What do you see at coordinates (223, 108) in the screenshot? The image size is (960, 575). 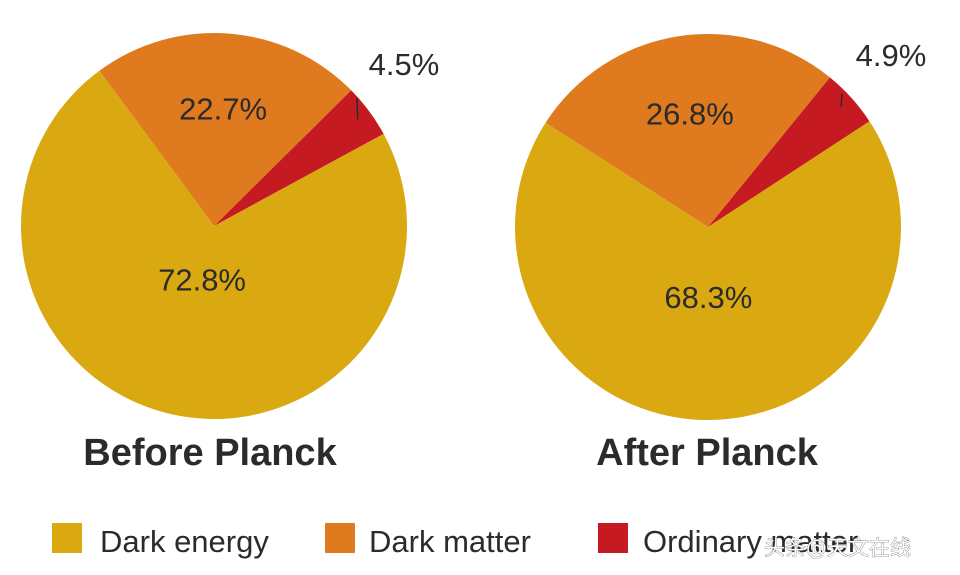 I see `slice-label-dark-matter: 22.7%` at bounding box center [223, 108].